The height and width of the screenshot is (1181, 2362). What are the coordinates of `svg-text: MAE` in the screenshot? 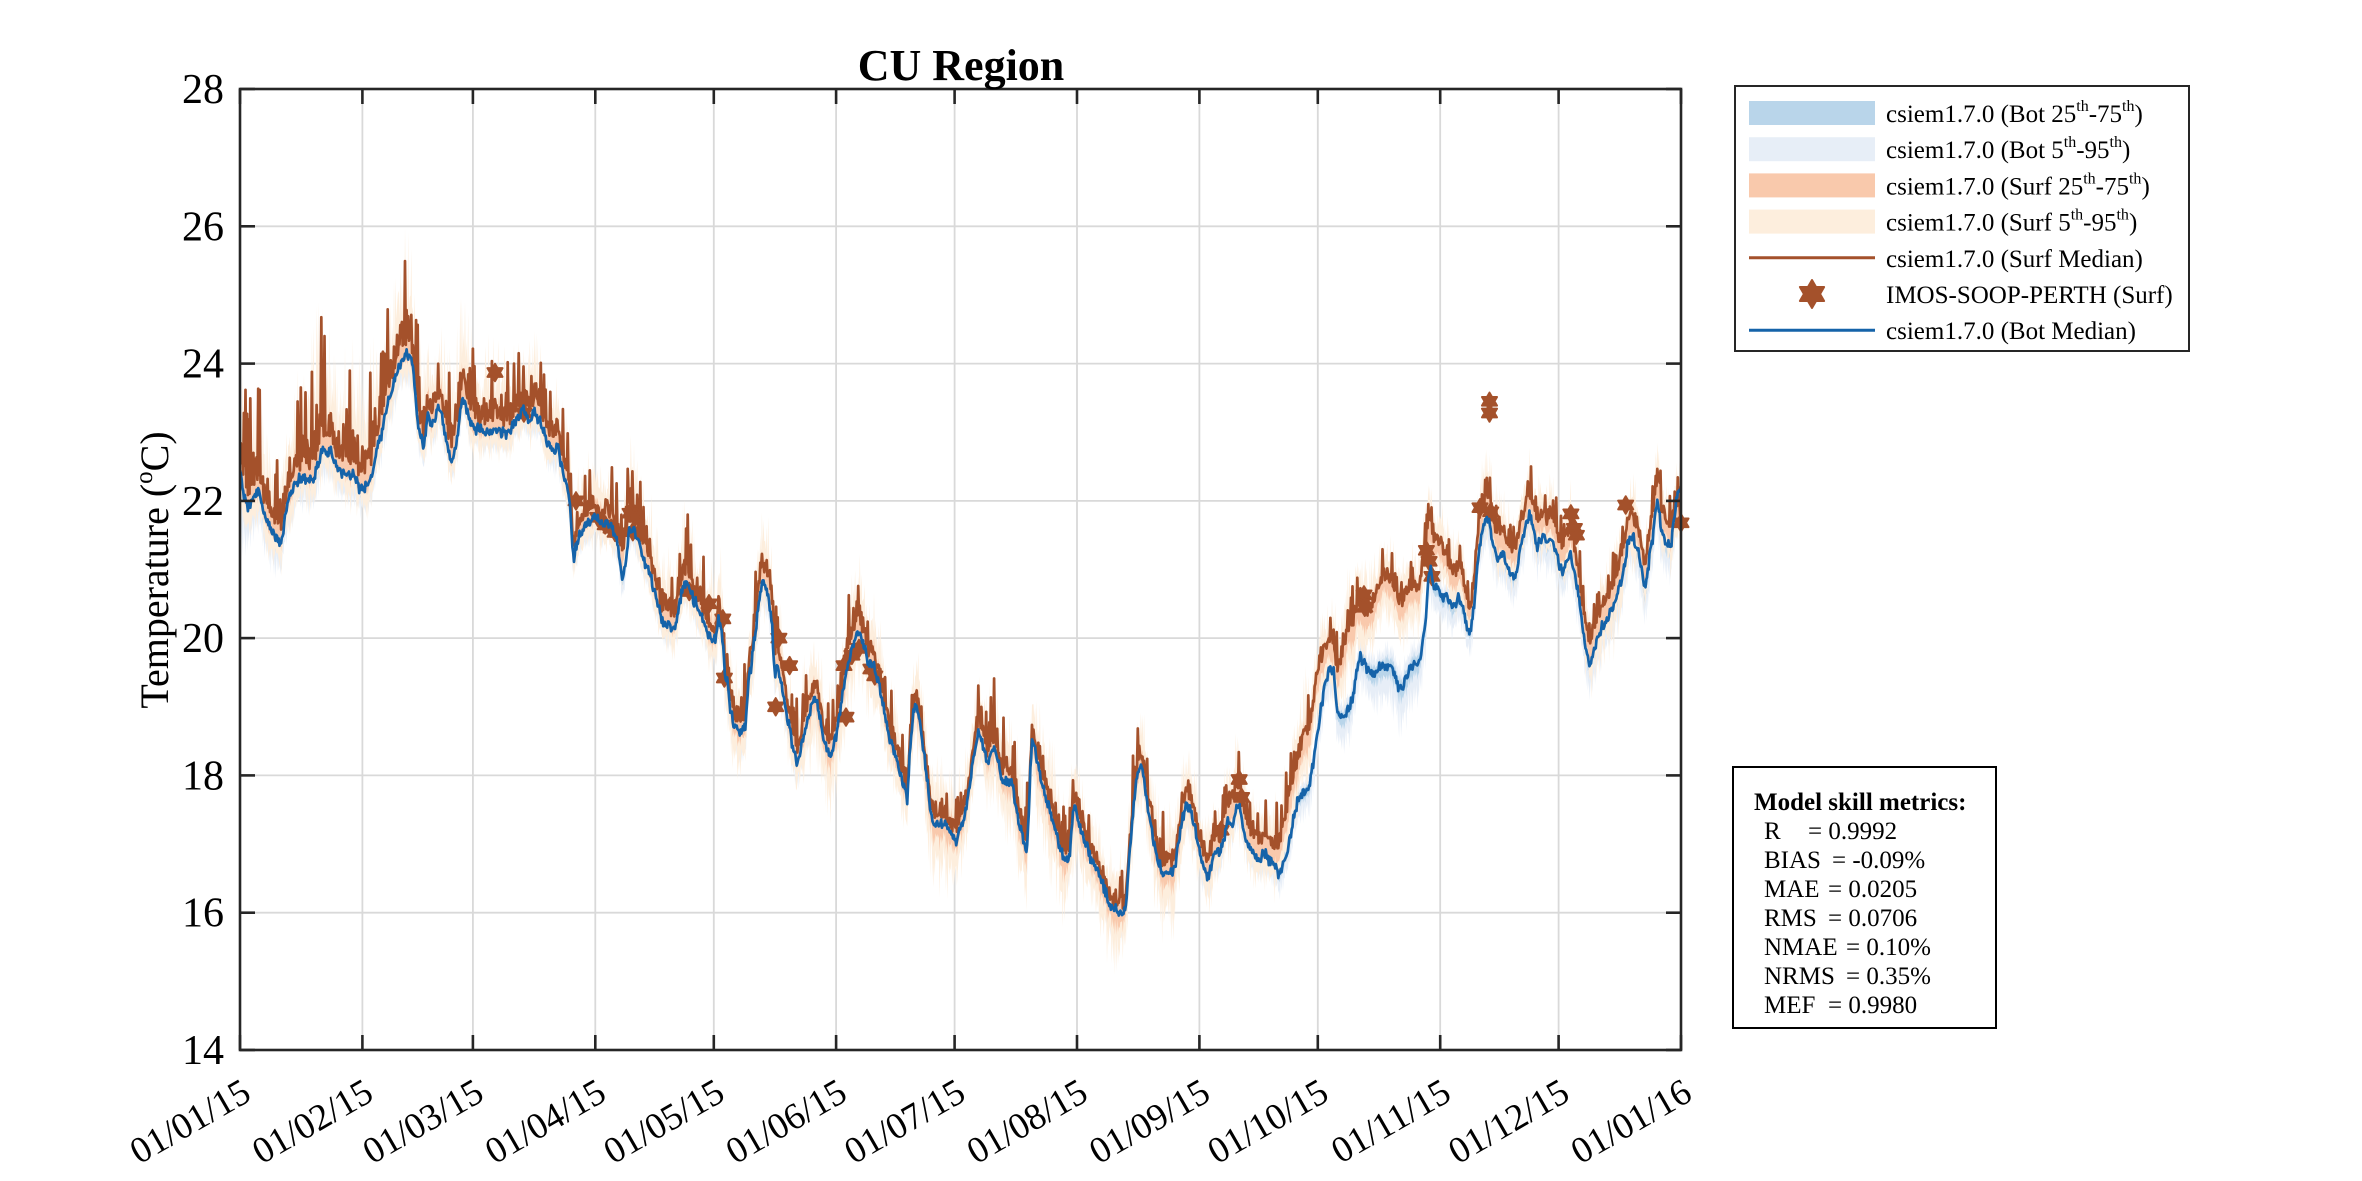 It's located at (1792, 889).